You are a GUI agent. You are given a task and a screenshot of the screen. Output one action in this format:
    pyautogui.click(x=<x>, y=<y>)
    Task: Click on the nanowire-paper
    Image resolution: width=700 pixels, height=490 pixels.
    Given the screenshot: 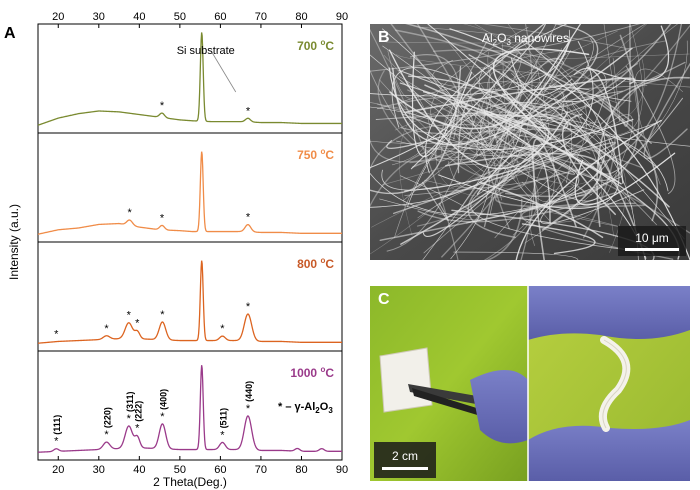 What is the action you would take?
    pyautogui.click(x=406, y=380)
    